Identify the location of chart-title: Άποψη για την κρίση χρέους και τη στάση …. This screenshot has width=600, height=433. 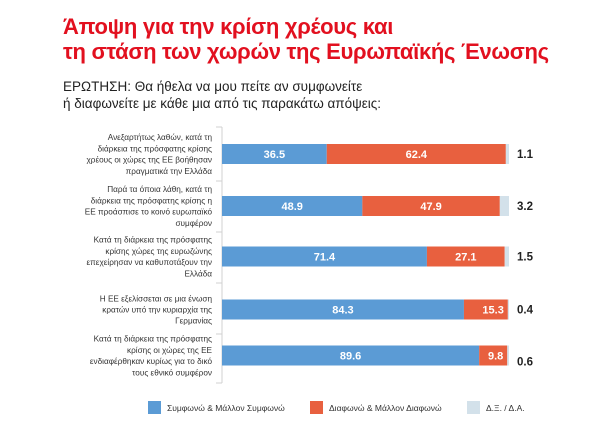
(306, 39).